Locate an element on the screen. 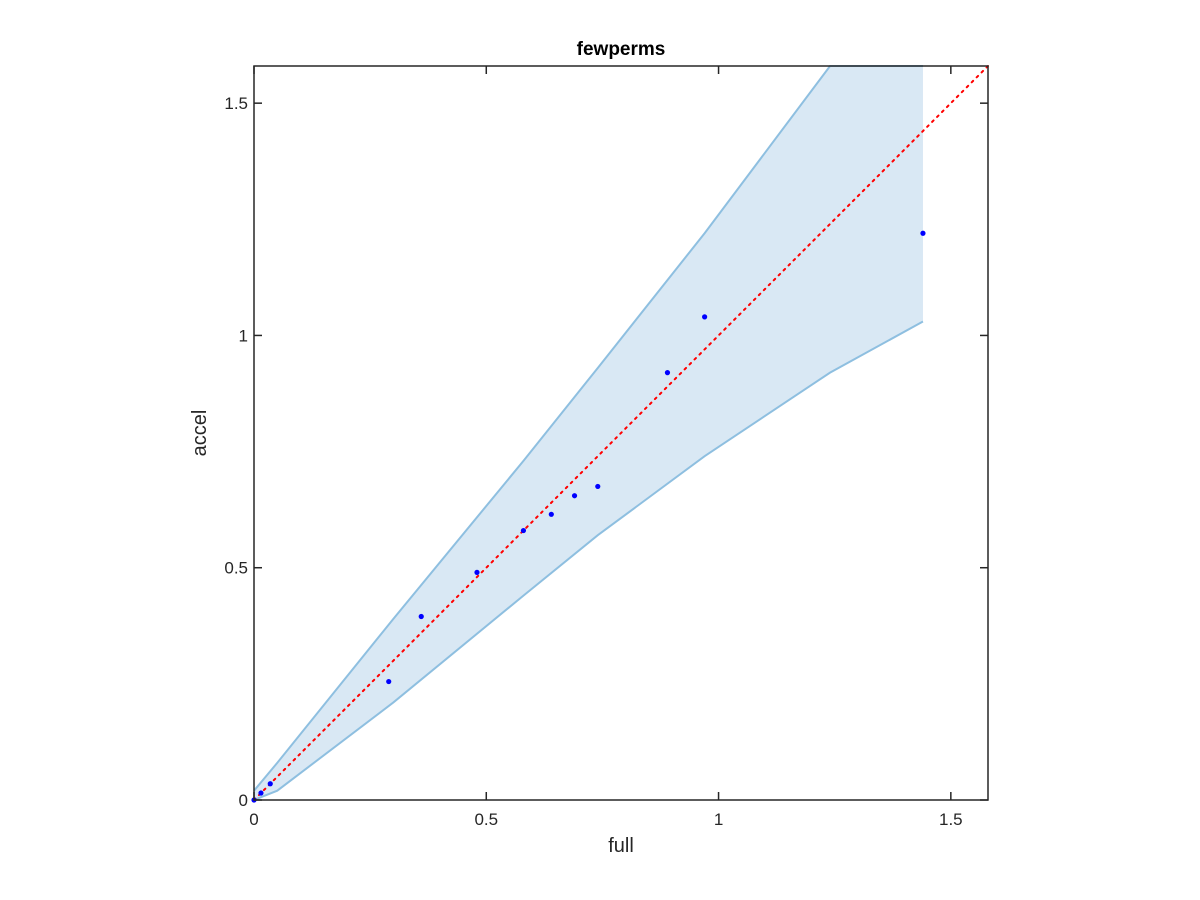 Image resolution: width=1200 pixels, height=900 pixels. x-tick-label: 1 is located at coordinates (718, 819).